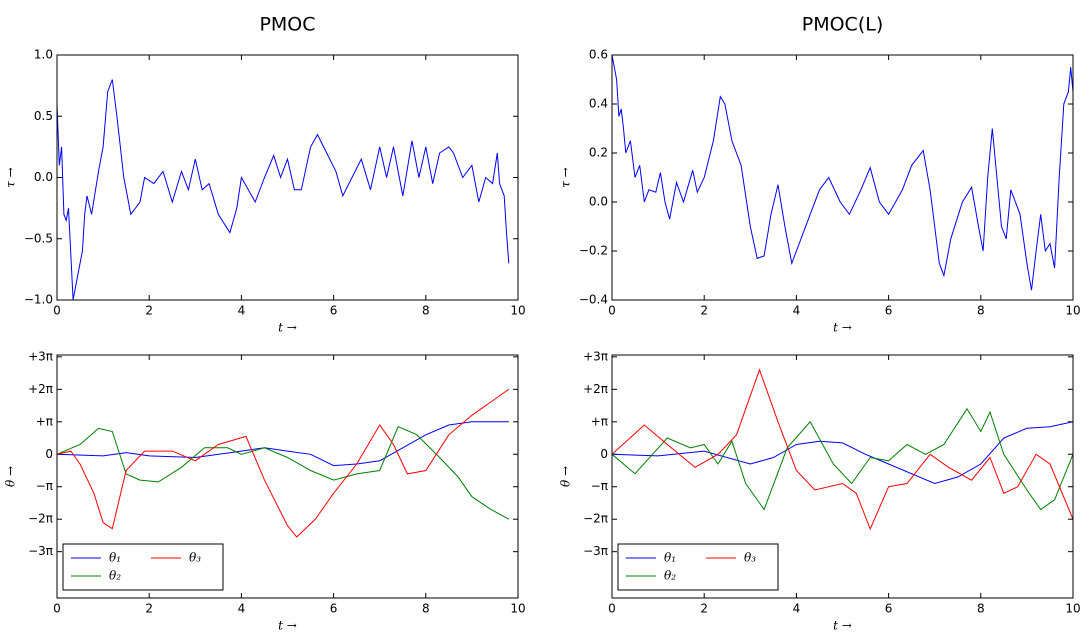 The height and width of the screenshot is (635, 1086). I want to click on y-tick-label: −0.5, so click(38, 238).